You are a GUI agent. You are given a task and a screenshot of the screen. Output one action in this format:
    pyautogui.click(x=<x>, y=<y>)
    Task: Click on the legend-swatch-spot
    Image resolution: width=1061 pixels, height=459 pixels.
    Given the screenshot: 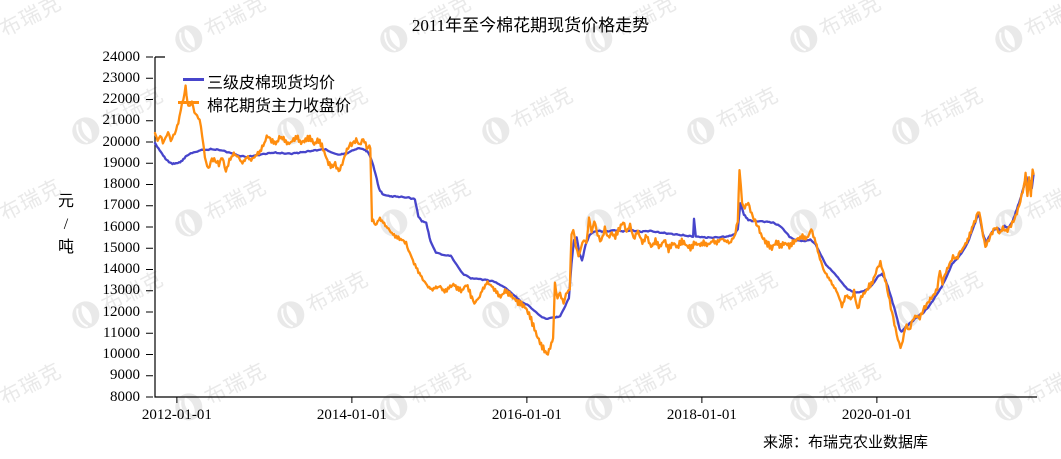 What is the action you would take?
    pyautogui.click(x=193, y=79)
    